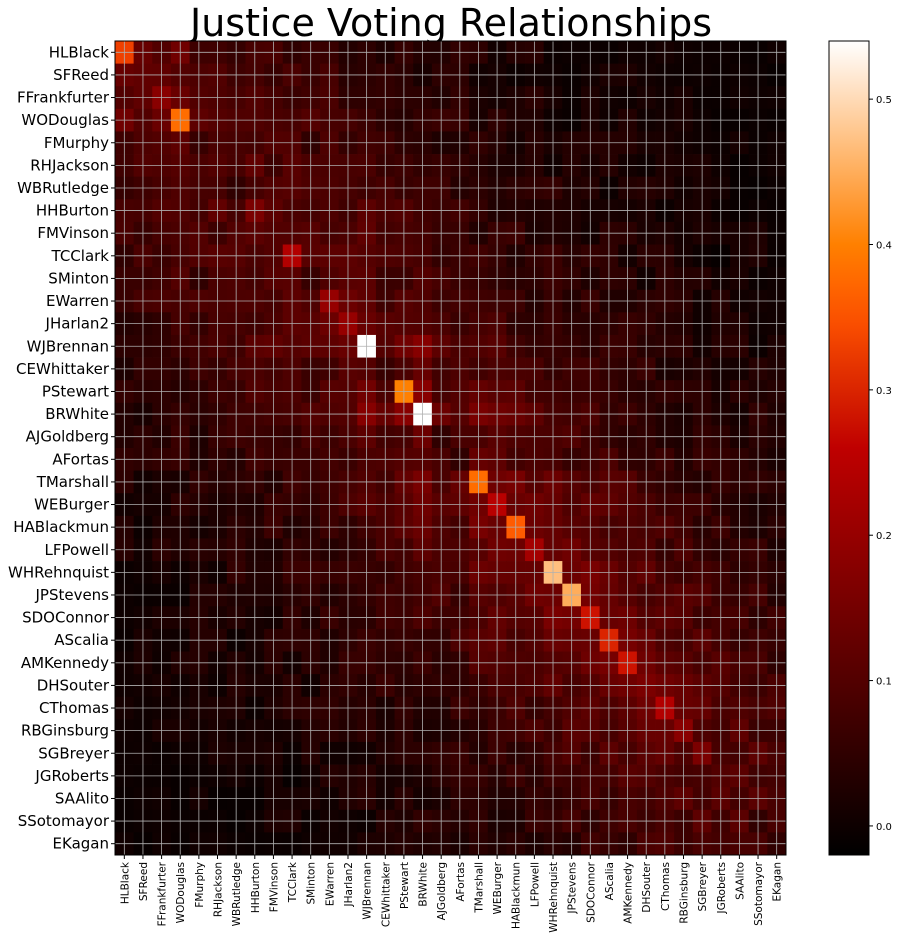  What do you see at coordinates (237, 894) in the screenshot?
I see `x-tick-label: WBRutledge` at bounding box center [237, 894].